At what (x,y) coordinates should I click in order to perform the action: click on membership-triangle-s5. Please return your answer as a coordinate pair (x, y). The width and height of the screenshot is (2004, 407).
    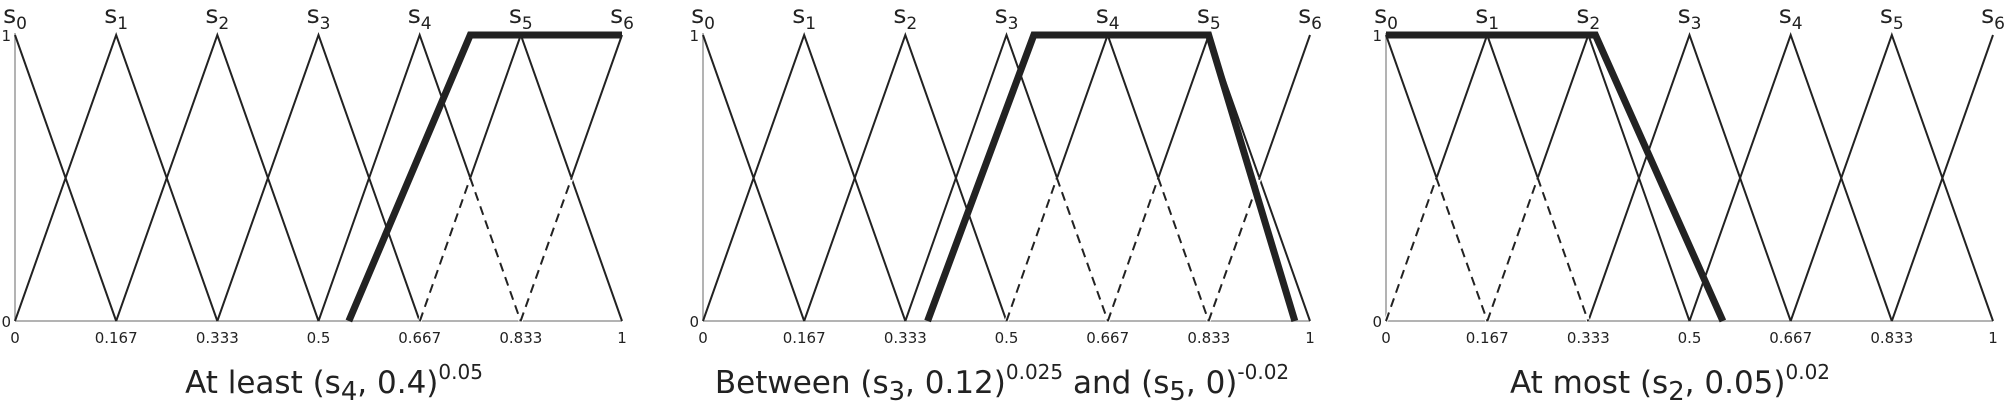
    Looking at the image, I should click on (1891, 177).